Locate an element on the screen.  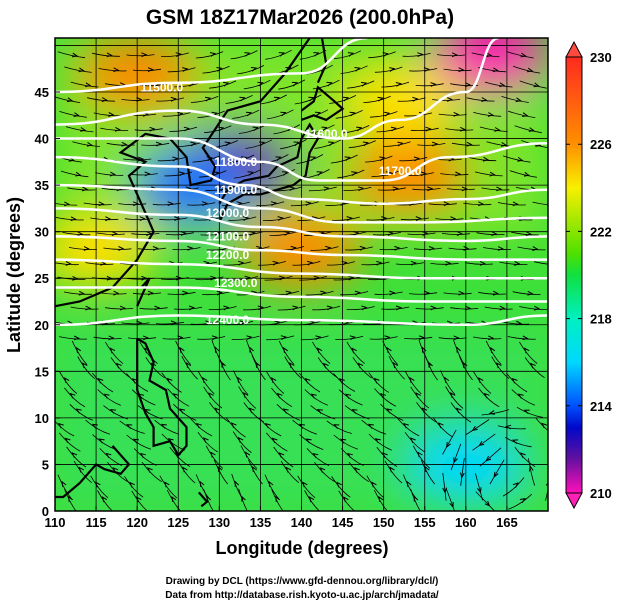
coastline-segment is located at coordinates (93, 472).